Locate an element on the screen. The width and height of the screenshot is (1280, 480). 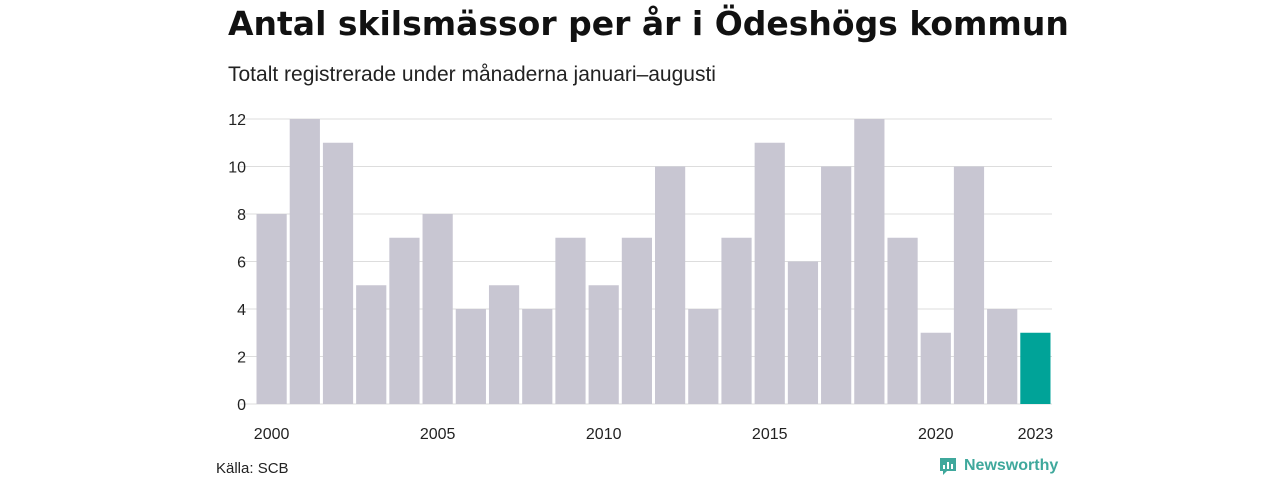
newsworthy-logo-icon is located at coordinates (948, 466).